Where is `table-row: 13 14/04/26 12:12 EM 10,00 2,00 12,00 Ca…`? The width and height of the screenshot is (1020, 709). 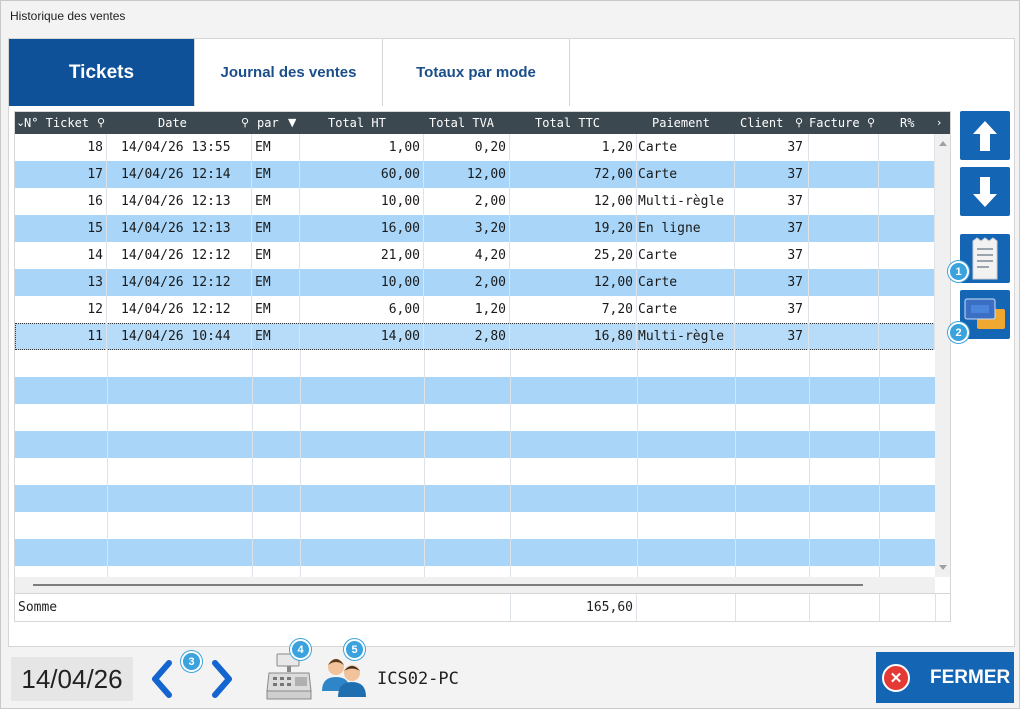
table-row: 13 14/04/26 12:12 EM 10,00 2,00 12,00 Ca… is located at coordinates (475, 282).